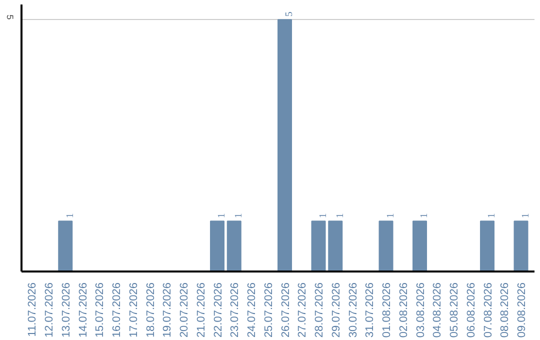  Describe the element at coordinates (184, 310) in the screenshot. I see `x-tick-label: 20.07.2026` at that location.